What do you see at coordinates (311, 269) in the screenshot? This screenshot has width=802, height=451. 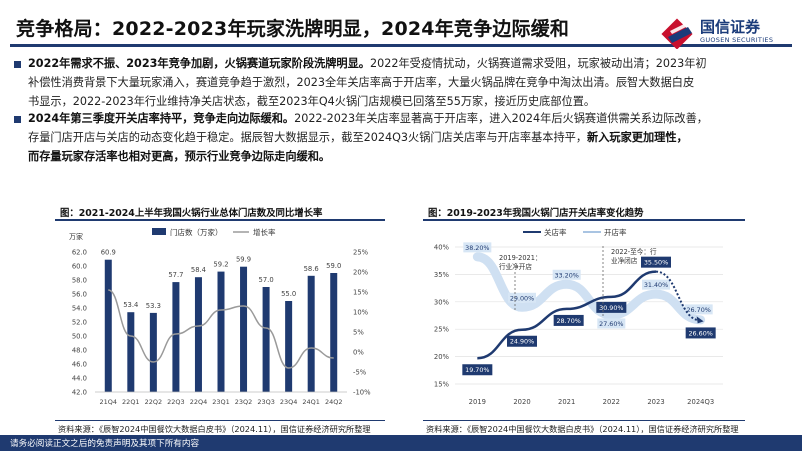 I see `bar-value-label: 58.6` at bounding box center [311, 269].